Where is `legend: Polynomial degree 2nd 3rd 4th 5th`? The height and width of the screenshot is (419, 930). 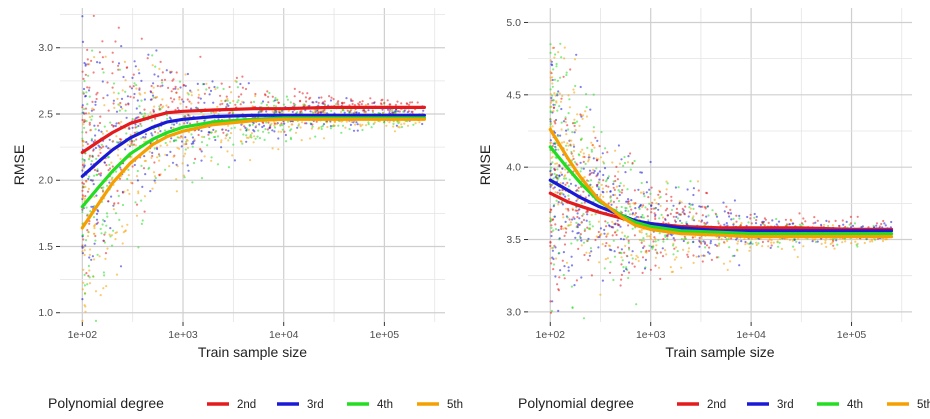 legend: Polynomial degree 2nd 3rd 4th 5th is located at coordinates (255, 403).